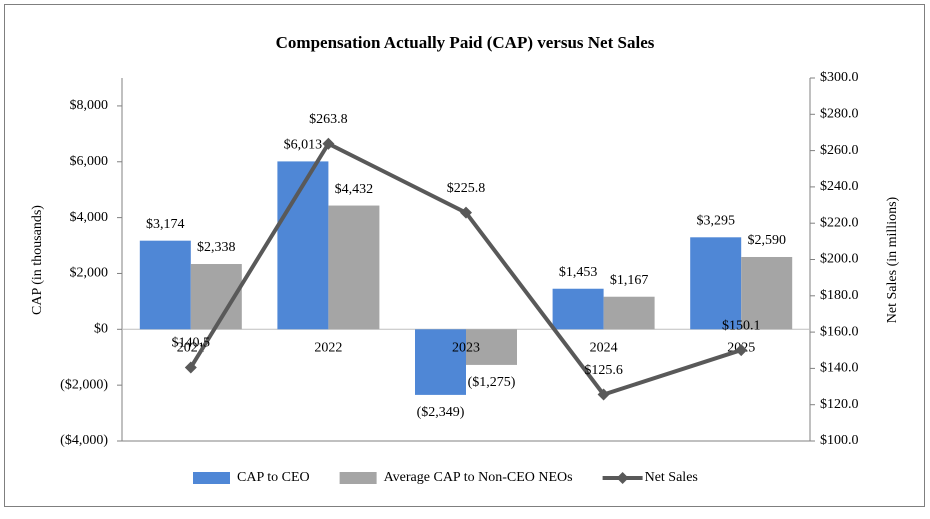 The image size is (930, 519). I want to click on data-label: $3,174, so click(165, 224).